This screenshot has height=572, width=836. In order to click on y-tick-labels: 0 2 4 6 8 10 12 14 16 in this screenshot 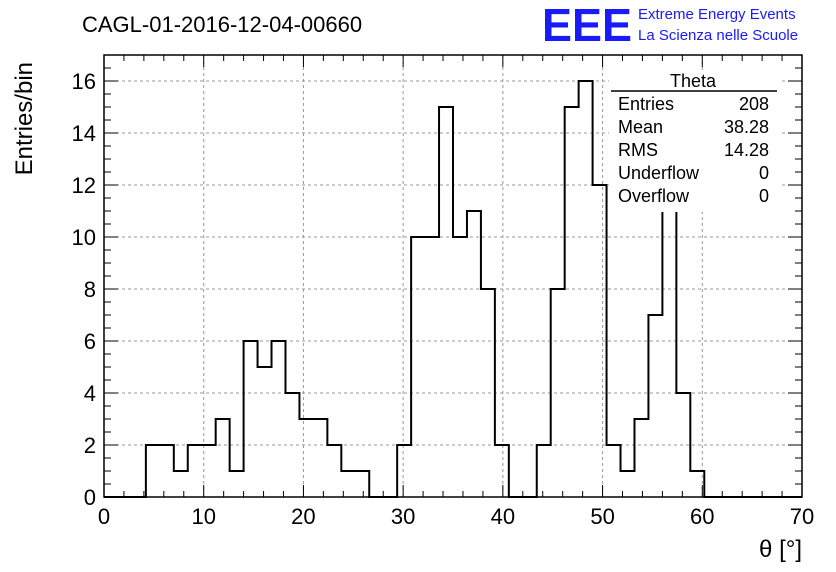, I will do `click(84, 289)`.